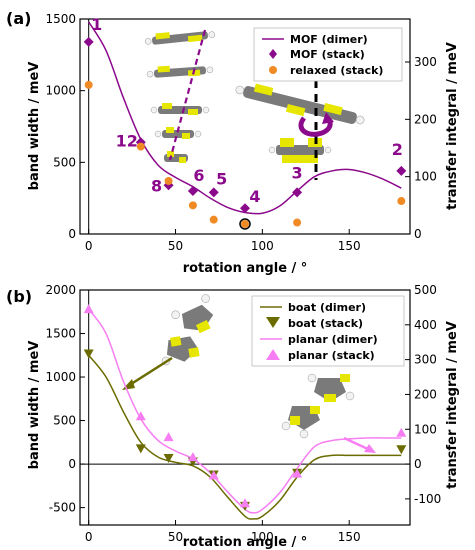 This screenshot has width=475, height=550. I want to click on y2-tick-label: 500, so click(425, 290).